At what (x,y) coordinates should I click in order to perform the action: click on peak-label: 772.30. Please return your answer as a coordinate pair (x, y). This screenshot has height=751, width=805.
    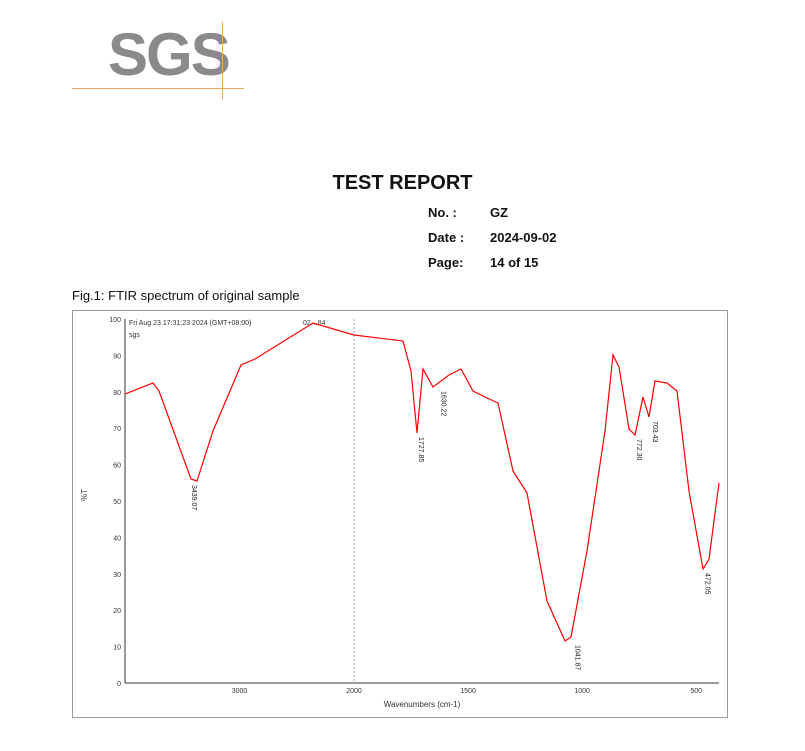
    Looking at the image, I should click on (638, 450).